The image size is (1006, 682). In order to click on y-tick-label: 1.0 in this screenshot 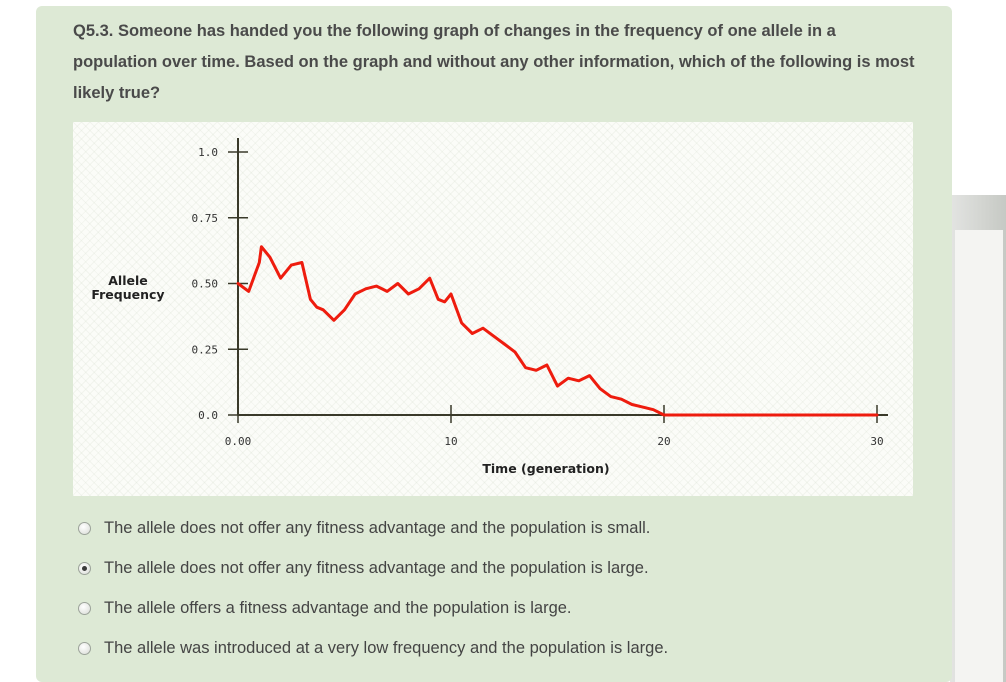, I will do `click(208, 152)`.